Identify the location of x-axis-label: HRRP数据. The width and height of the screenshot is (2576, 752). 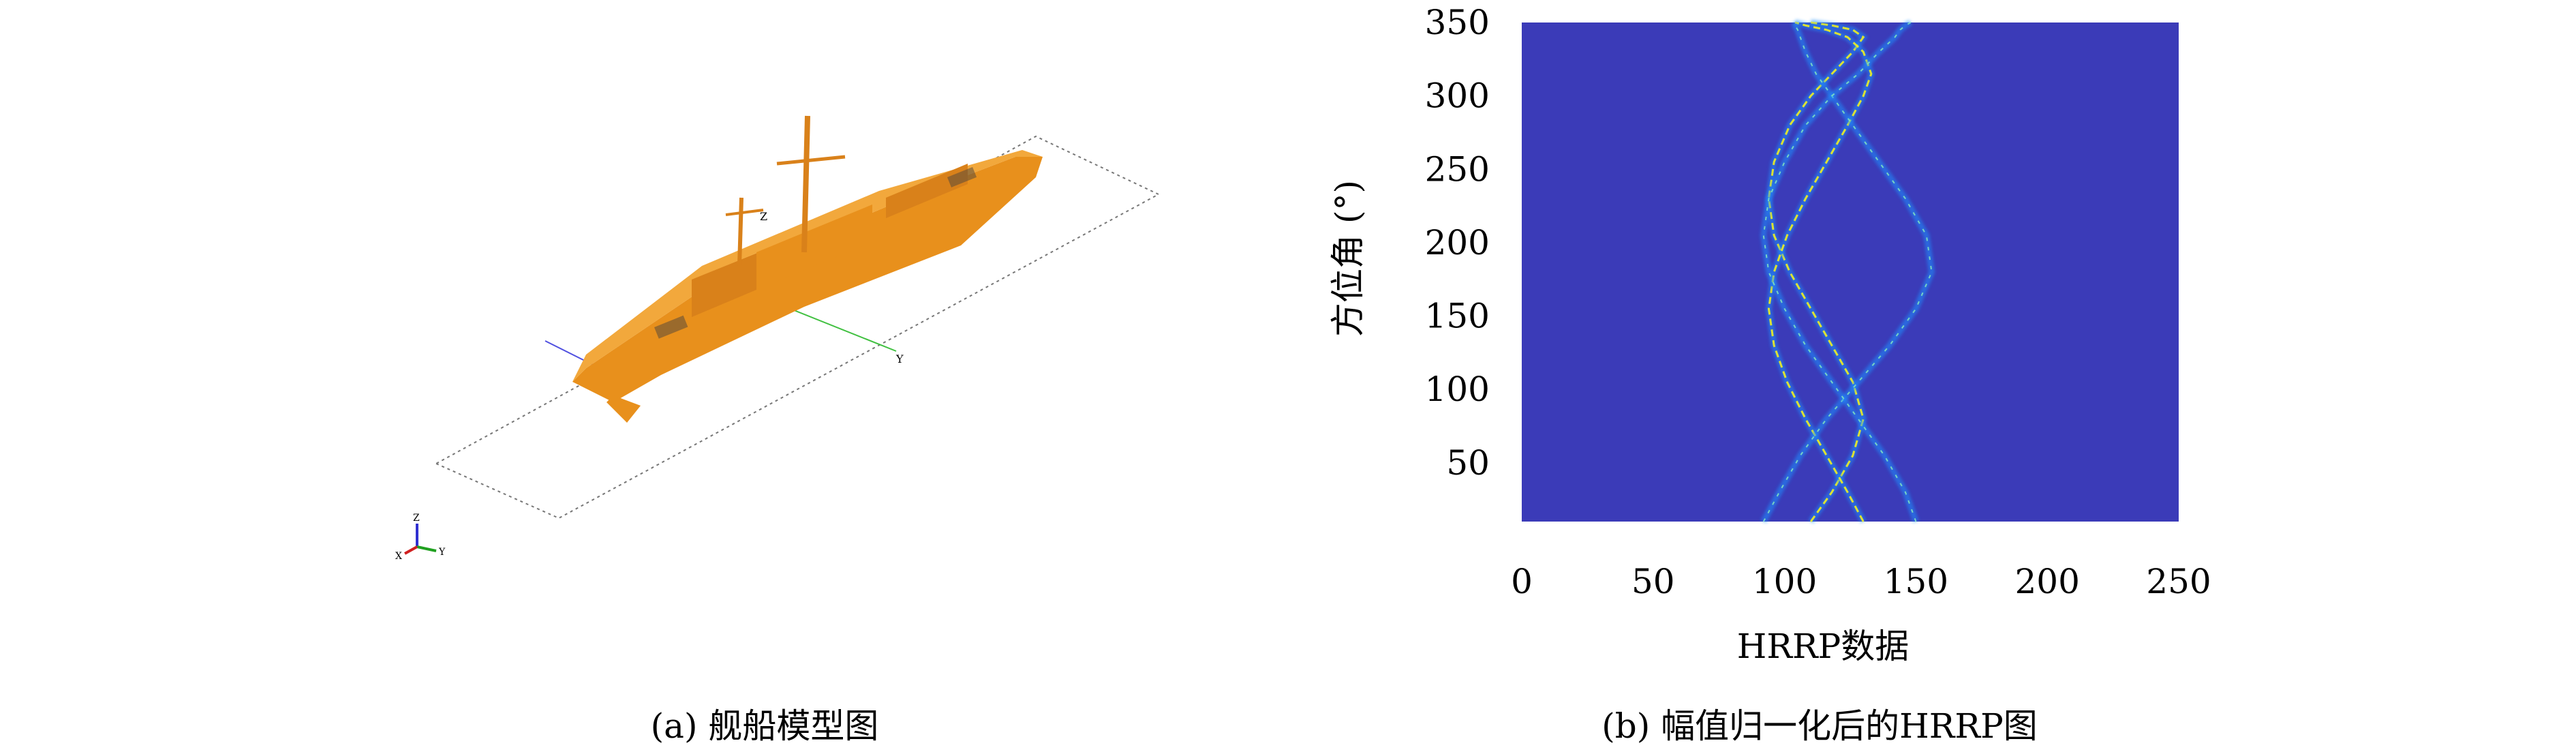
(1823, 646).